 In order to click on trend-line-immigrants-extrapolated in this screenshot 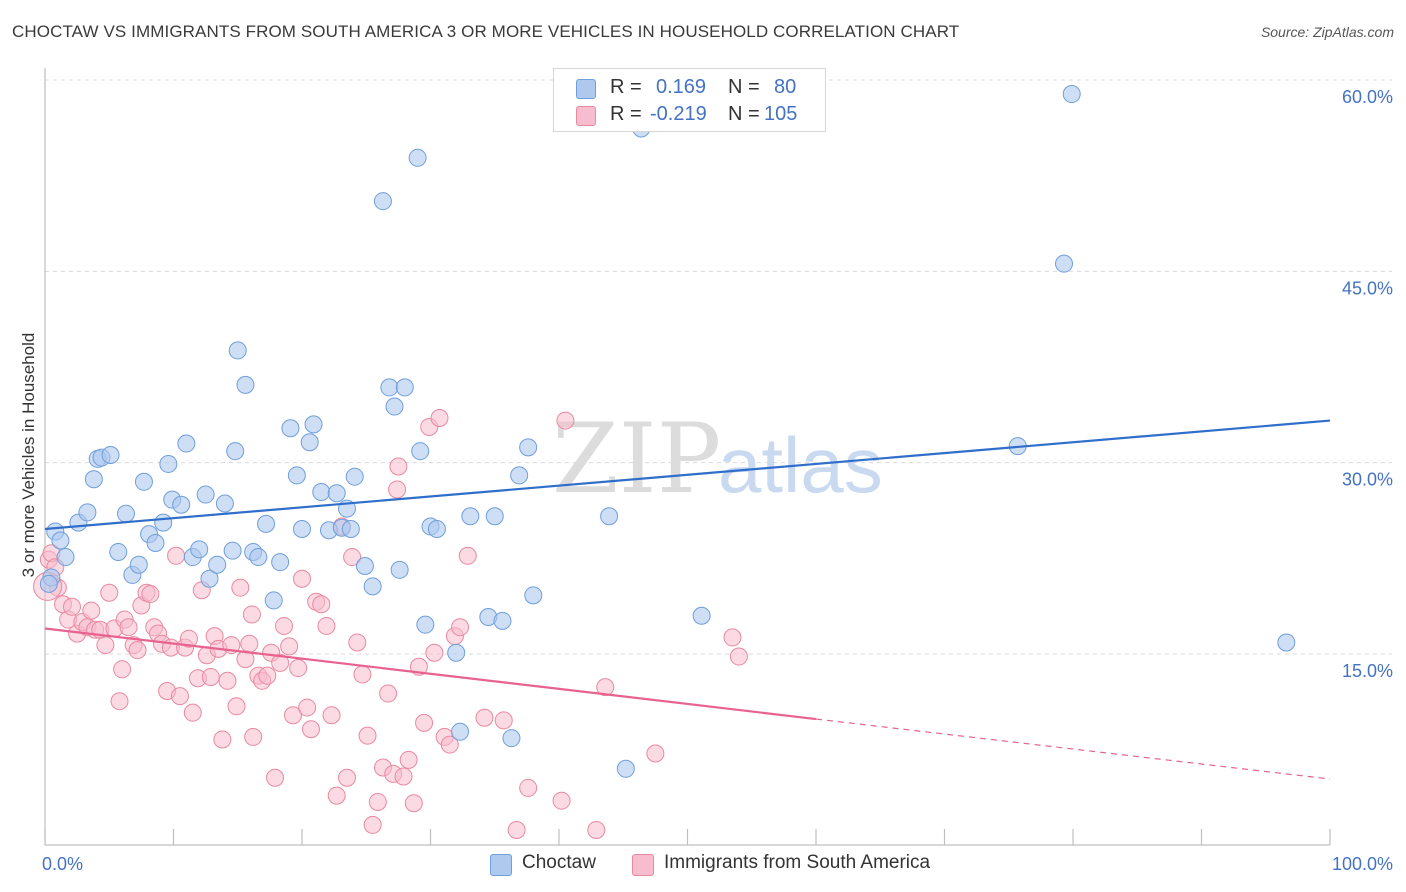, I will do `click(1073, 749)`.